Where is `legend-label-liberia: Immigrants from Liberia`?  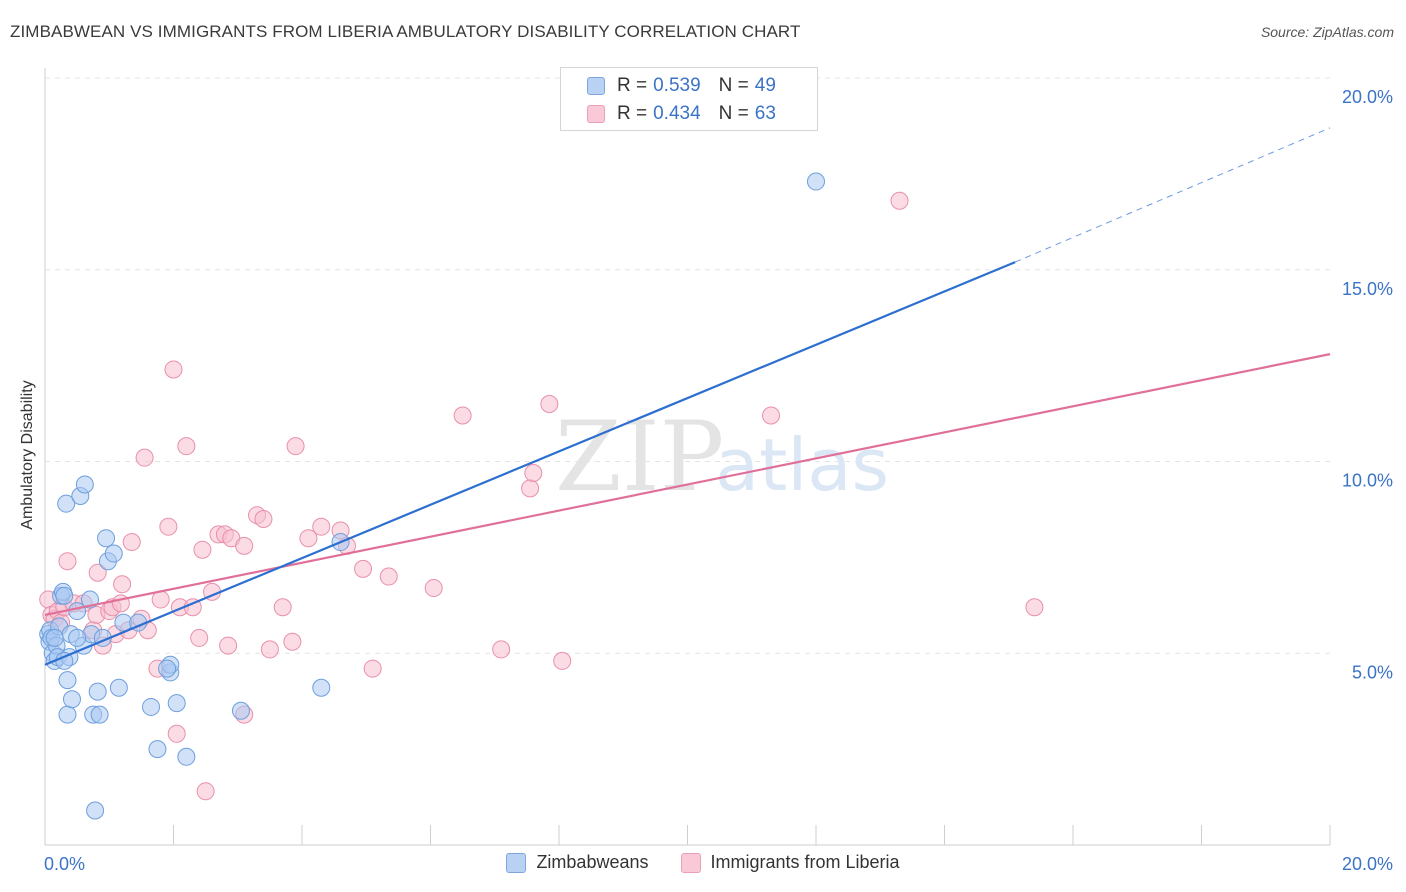 legend-label-liberia: Immigrants from Liberia is located at coordinates (805, 862).